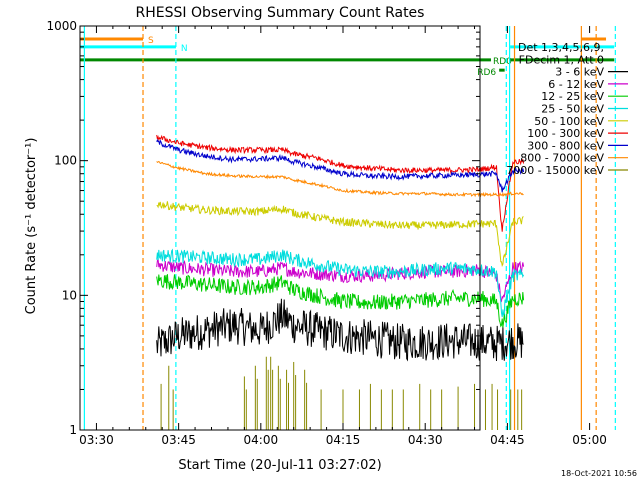  Describe the element at coordinates (96, 440) in the screenshot. I see `x-tick-label: 03:30` at that location.